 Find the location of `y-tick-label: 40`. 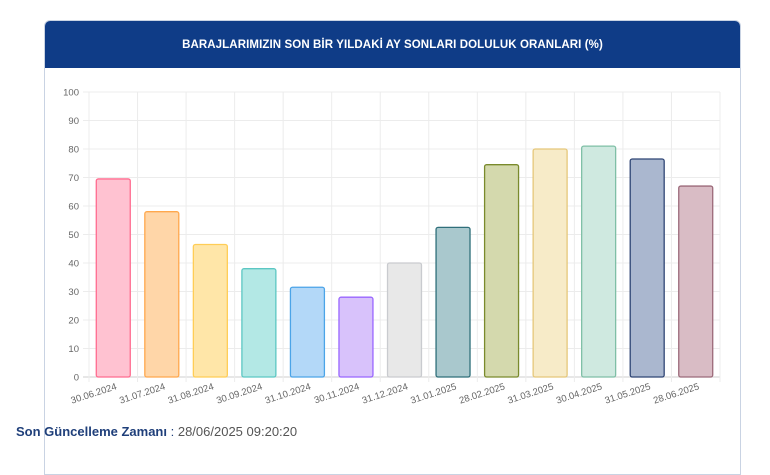

y-tick-label: 40 is located at coordinates (73, 264).